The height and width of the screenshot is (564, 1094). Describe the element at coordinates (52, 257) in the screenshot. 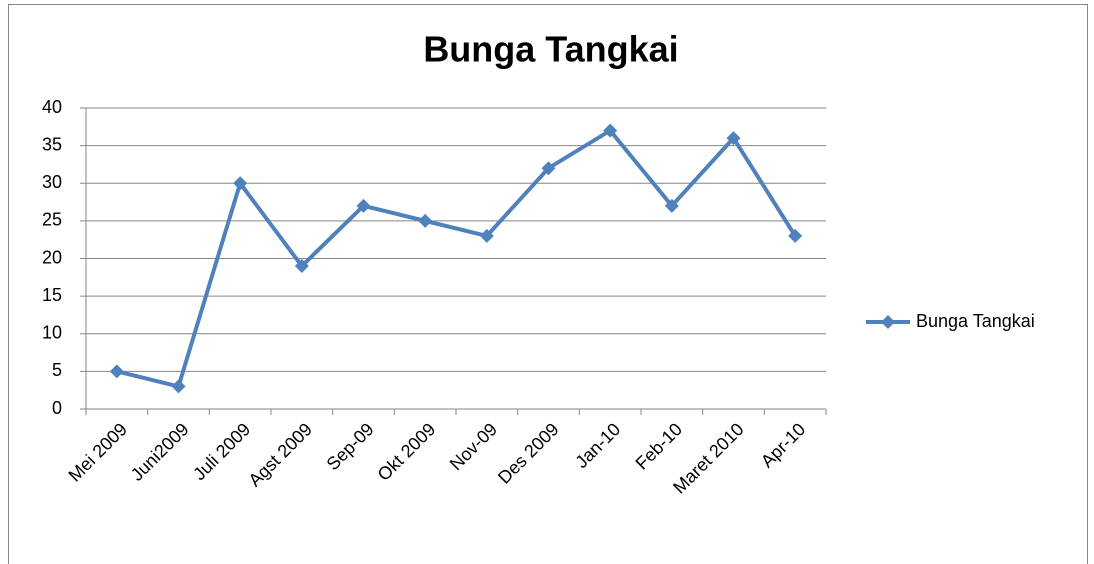

I see `y-tick-label: 20` at that location.